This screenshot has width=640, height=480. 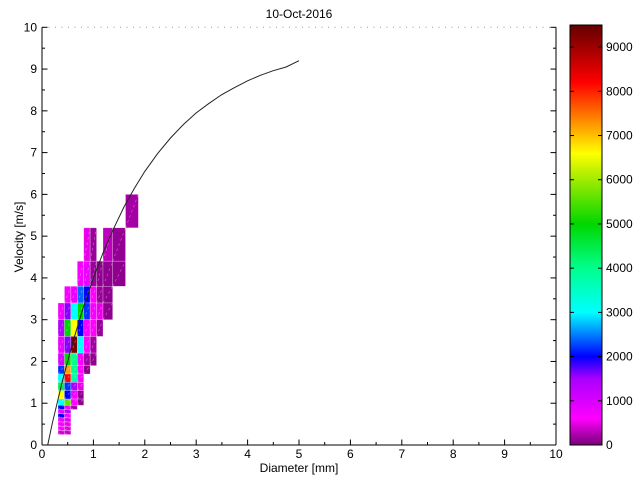 What do you see at coordinates (33, 153) in the screenshot?
I see `y-tick-label: 7` at bounding box center [33, 153].